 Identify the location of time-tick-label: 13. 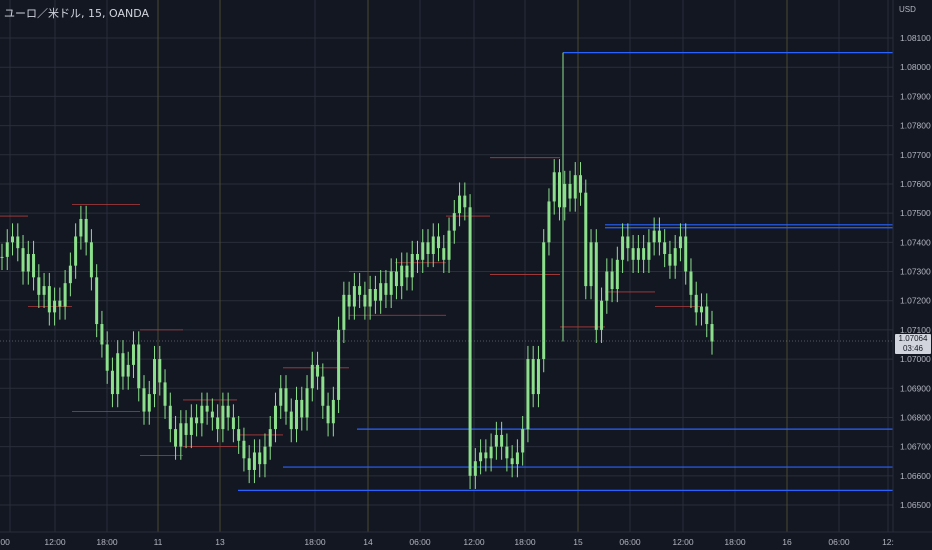
(220, 542).